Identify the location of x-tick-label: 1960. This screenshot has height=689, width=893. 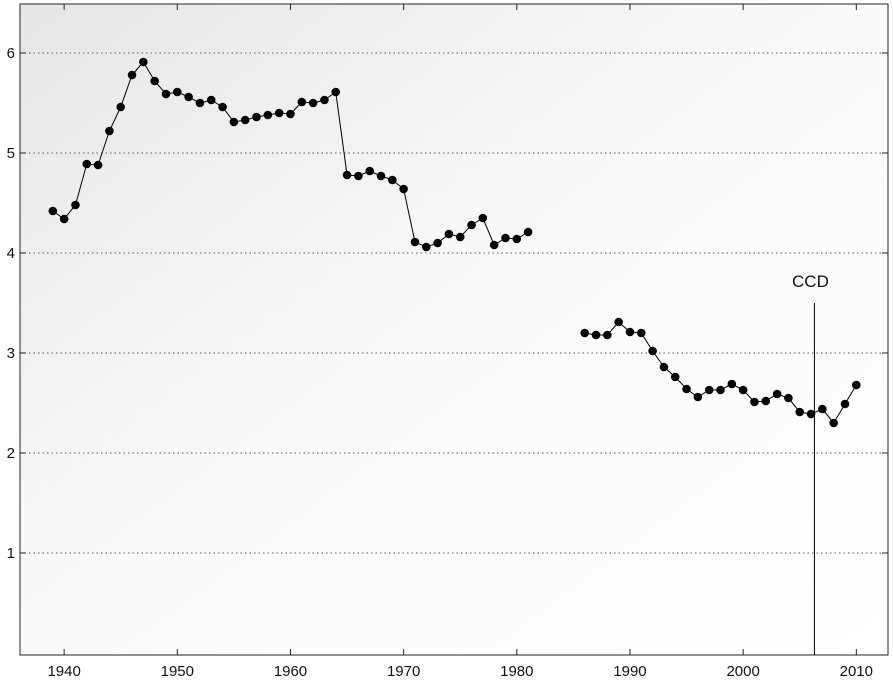
(290, 671).